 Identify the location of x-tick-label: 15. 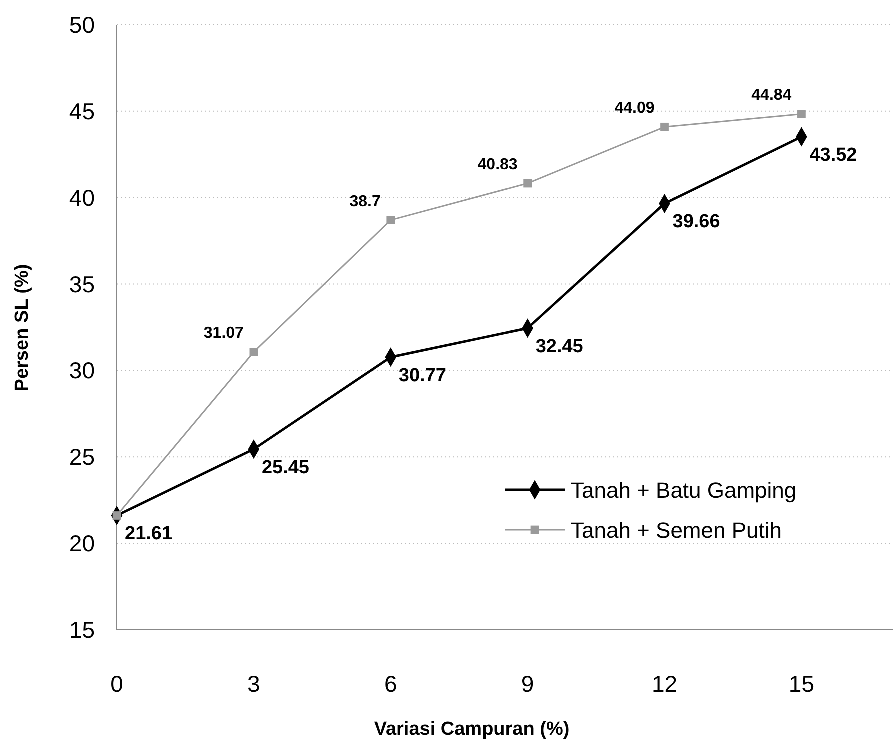
(801, 684).